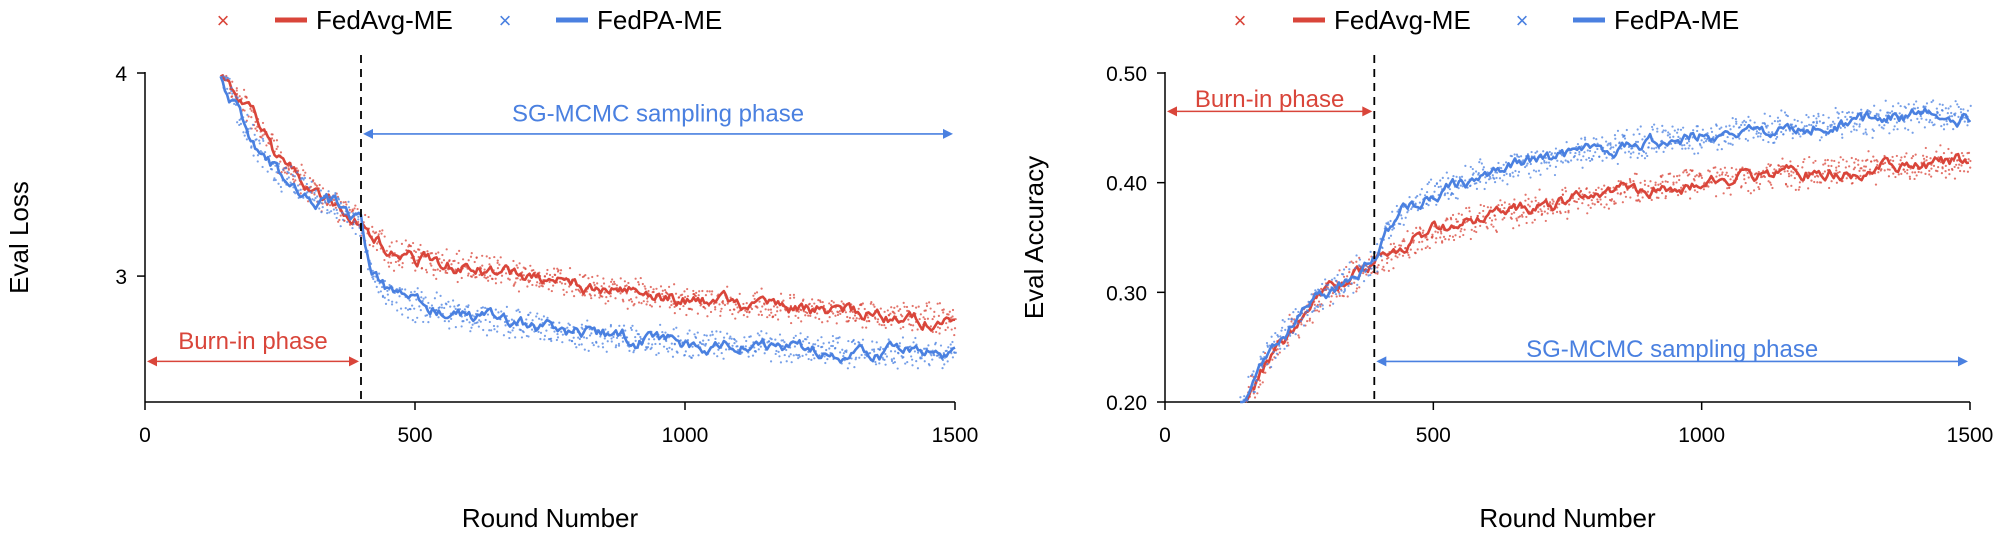 This screenshot has width=1999, height=534. I want to click on y-tick-label: 0.30, so click(1126, 293).